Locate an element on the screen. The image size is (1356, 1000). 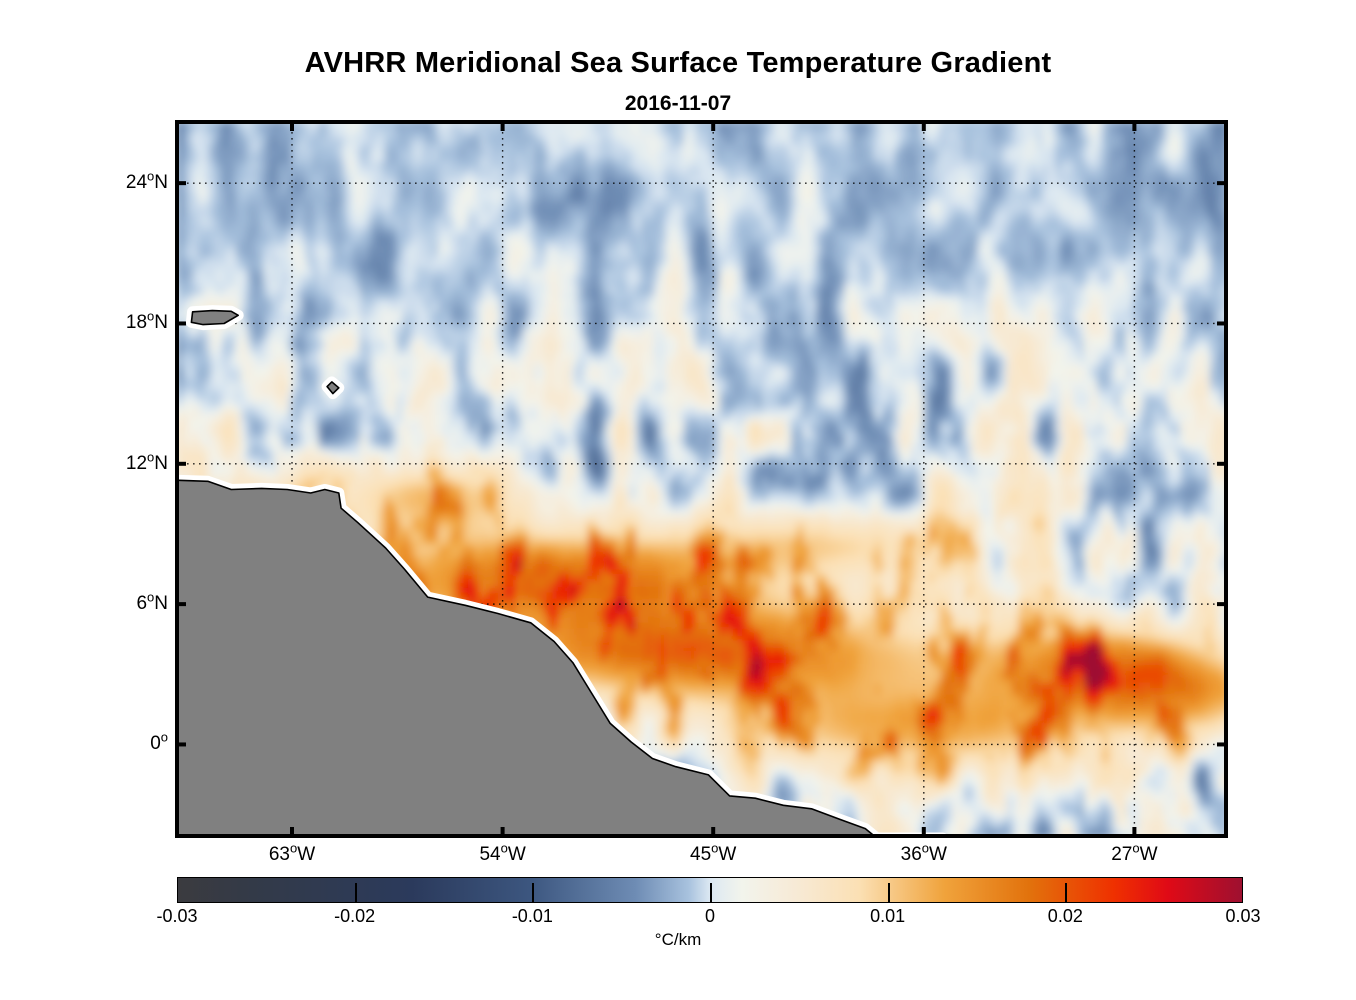
y-tick-label-3: 6oN is located at coordinates (152, 603).